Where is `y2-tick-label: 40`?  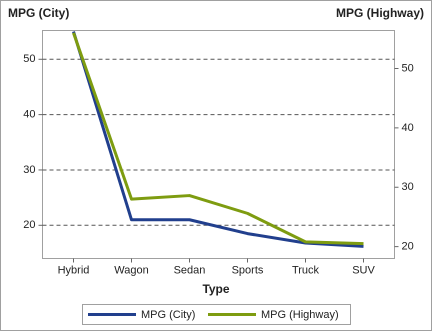 y2-tick-label: 40 is located at coordinates (408, 128).